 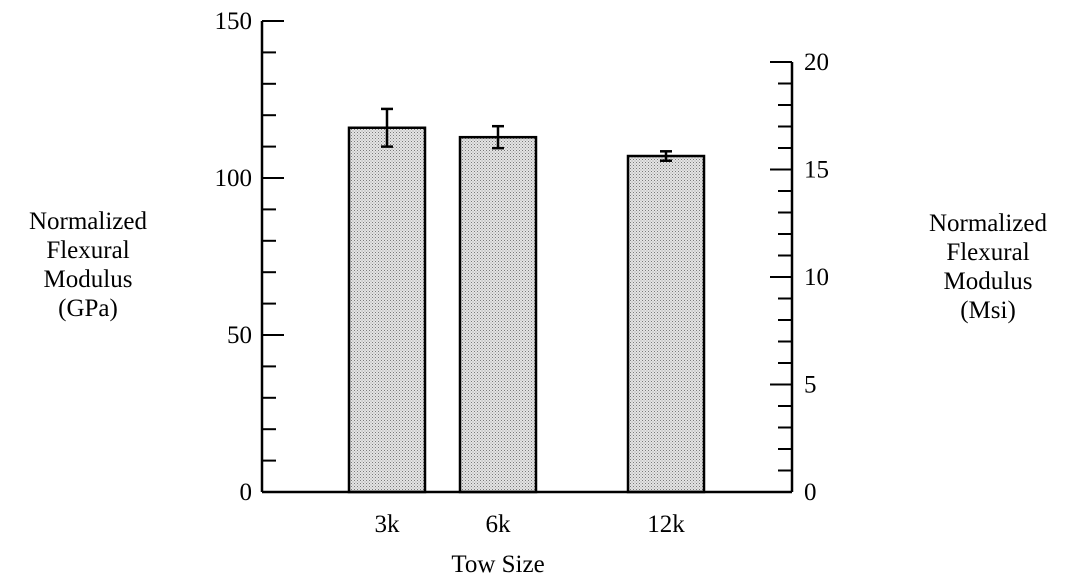 What do you see at coordinates (387, 310) in the screenshot?
I see `bar-3k` at bounding box center [387, 310].